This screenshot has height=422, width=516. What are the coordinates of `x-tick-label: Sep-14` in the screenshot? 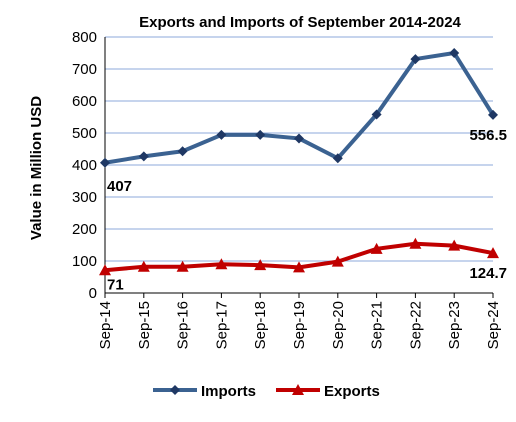 It's located at (105, 325).